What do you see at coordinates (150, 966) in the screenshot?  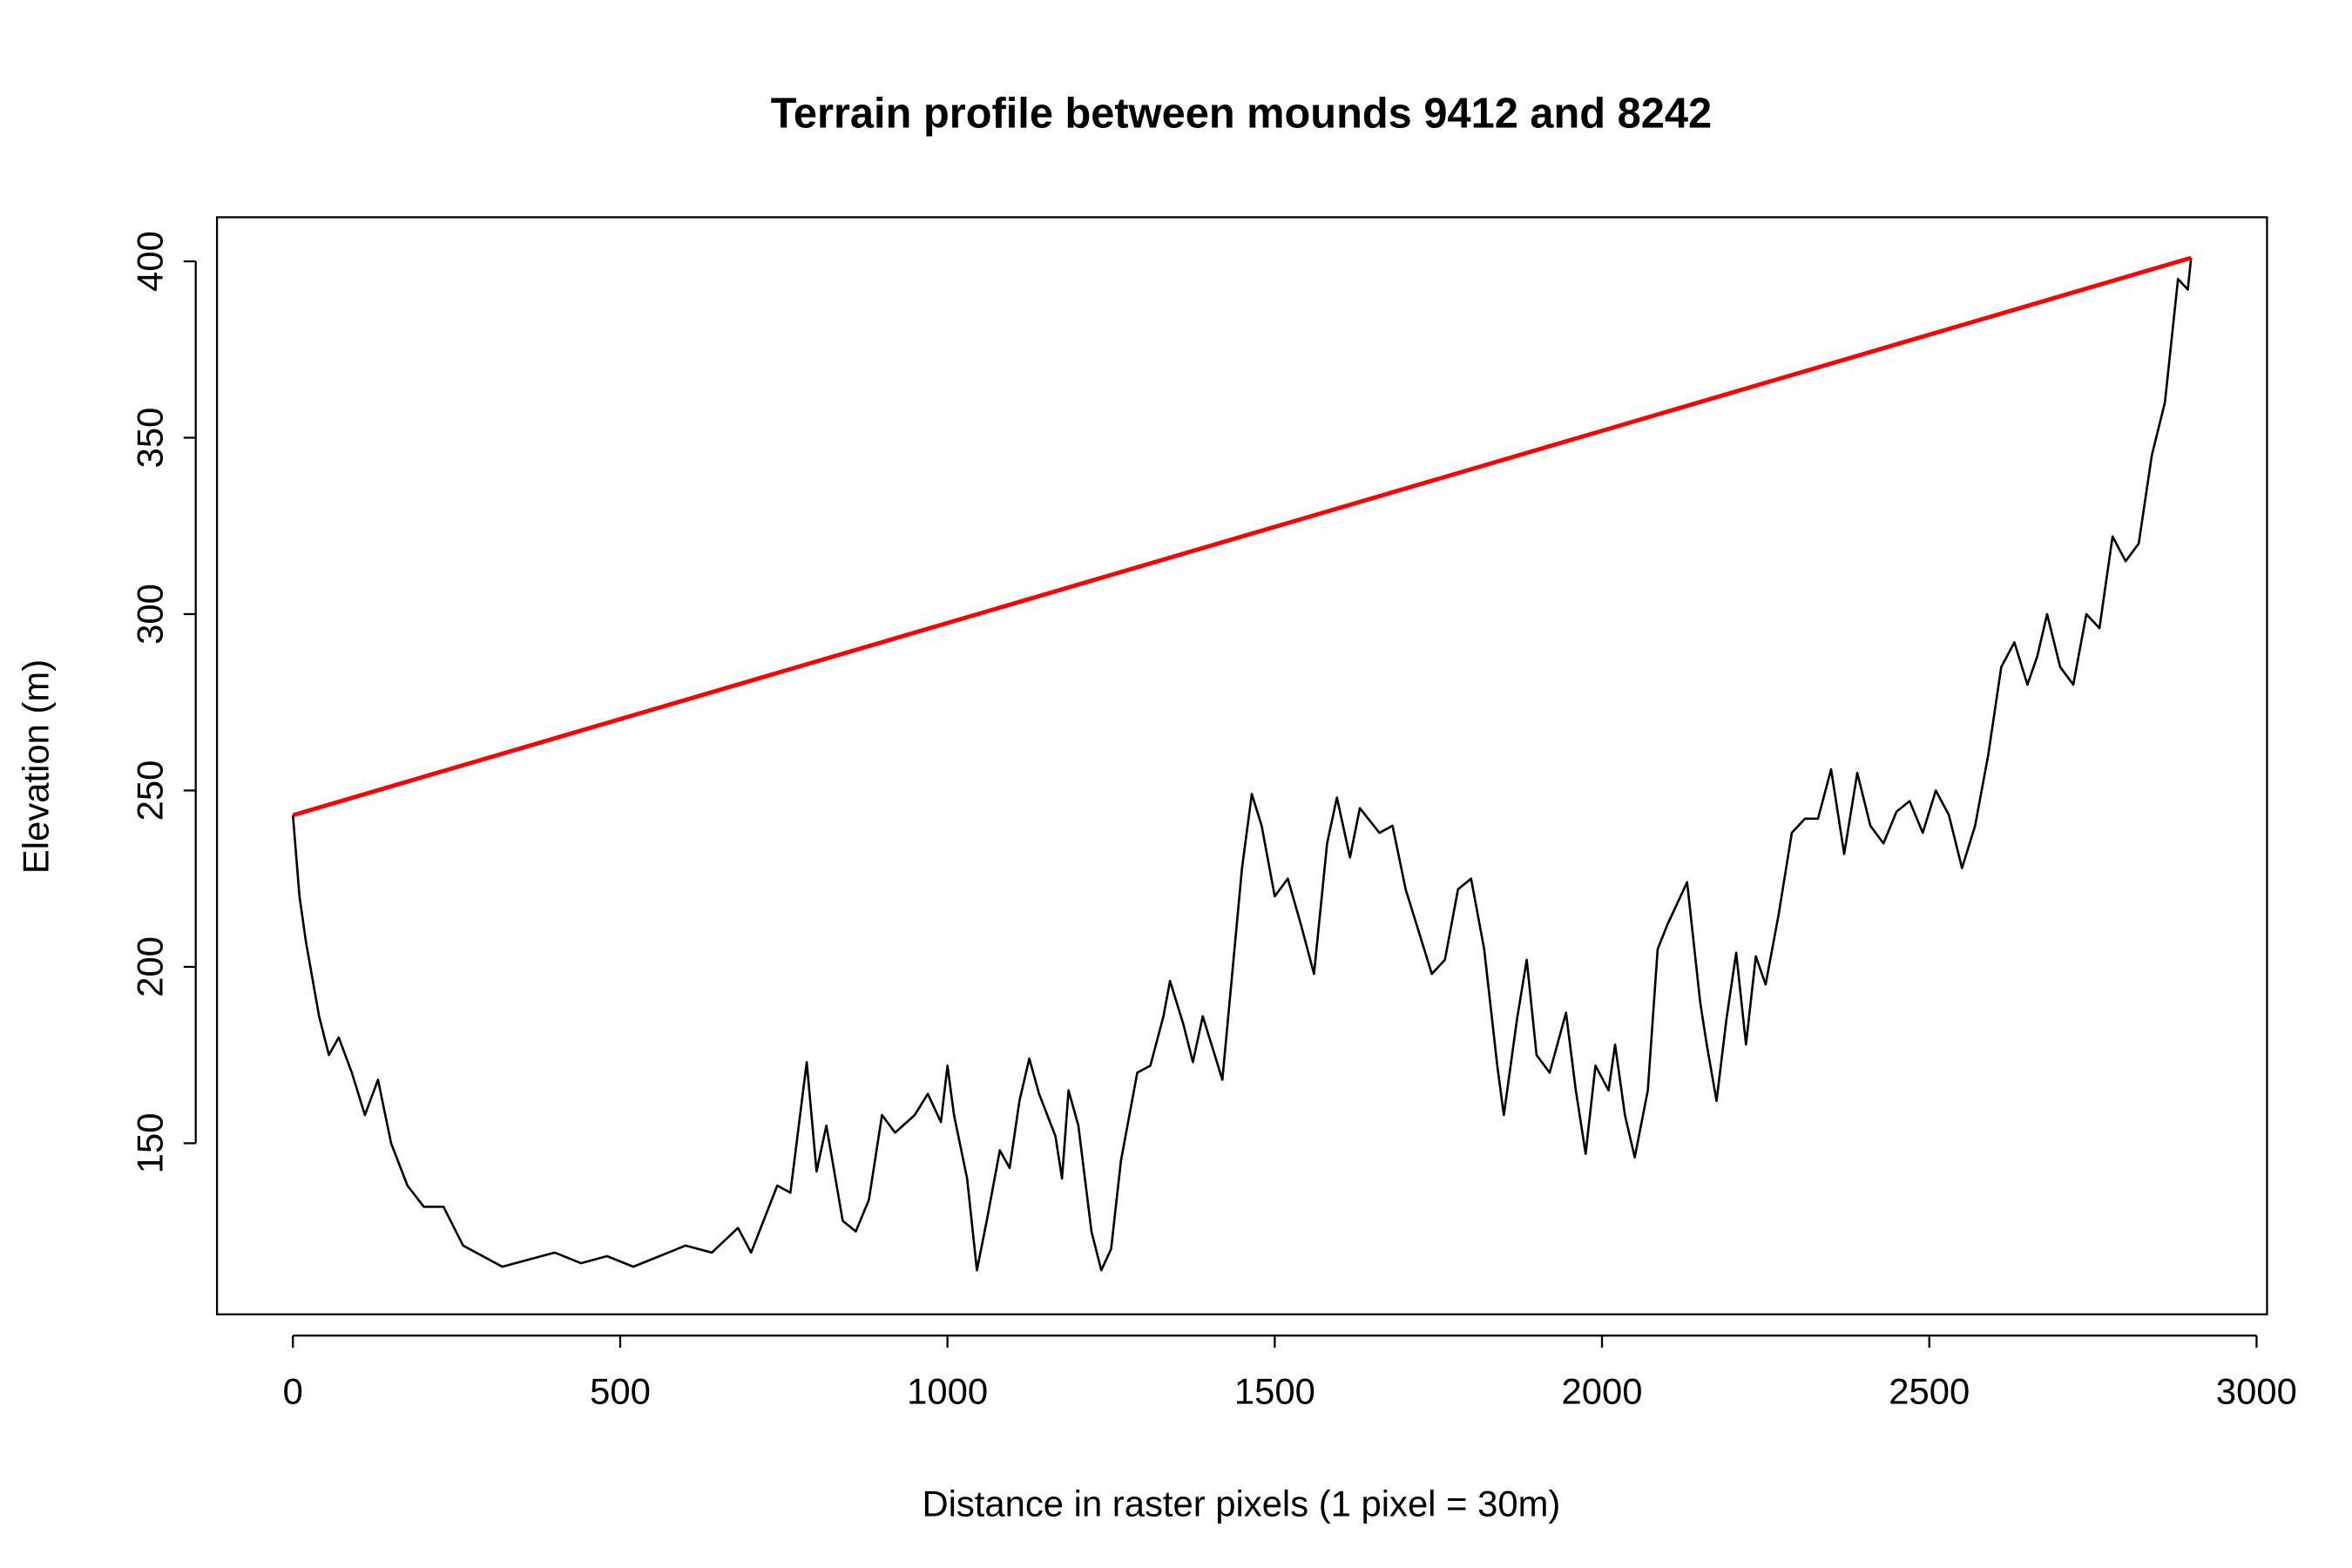 I see `y-tick-label: 200` at bounding box center [150, 966].